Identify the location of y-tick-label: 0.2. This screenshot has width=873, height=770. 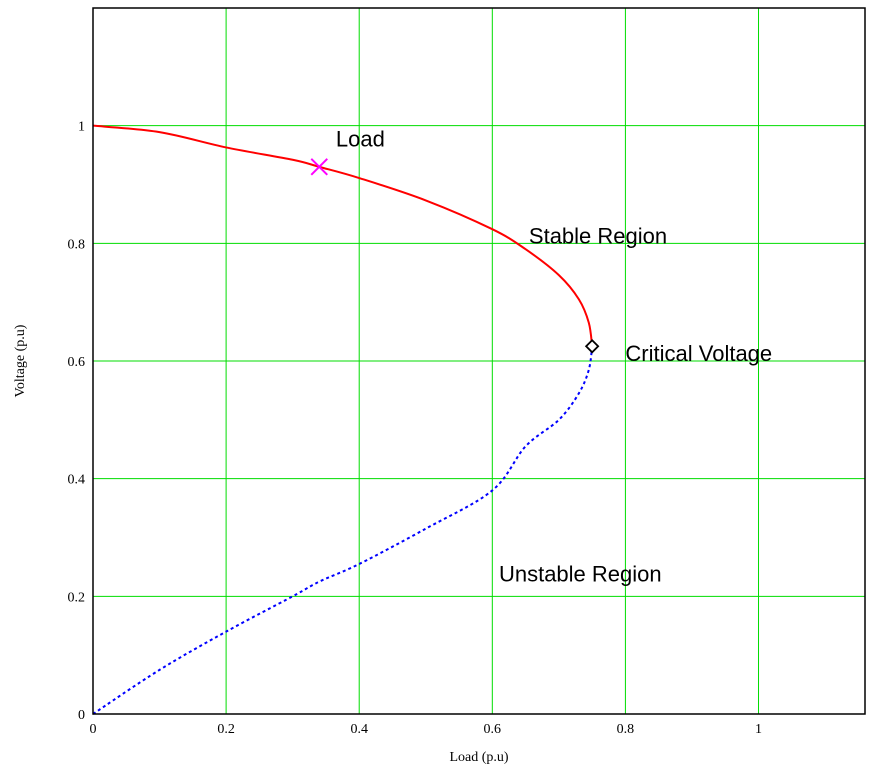
(77, 597).